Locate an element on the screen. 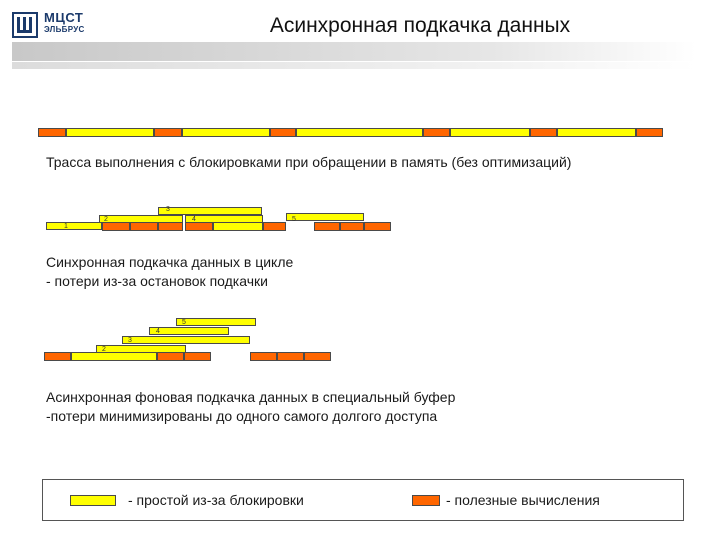  sync-prefetch-caption-2: - потери из-за остановок подкачки is located at coordinates (157, 281).